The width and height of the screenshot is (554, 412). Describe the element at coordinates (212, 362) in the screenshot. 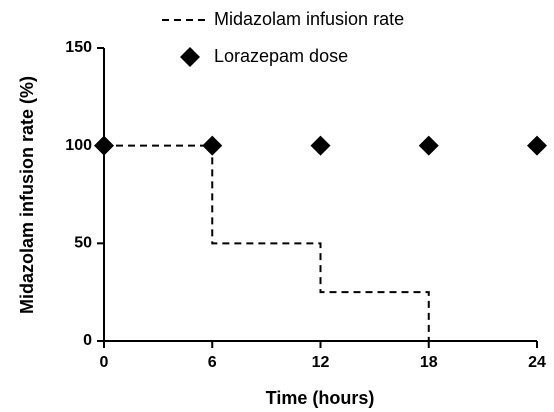

I see `x-tick-label: 6` at that location.